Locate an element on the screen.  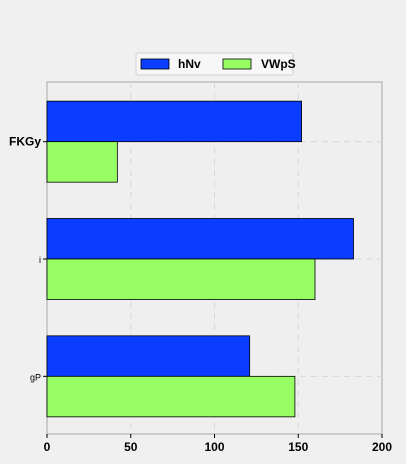
x-tick-label: 0 is located at coordinates (47, 447).